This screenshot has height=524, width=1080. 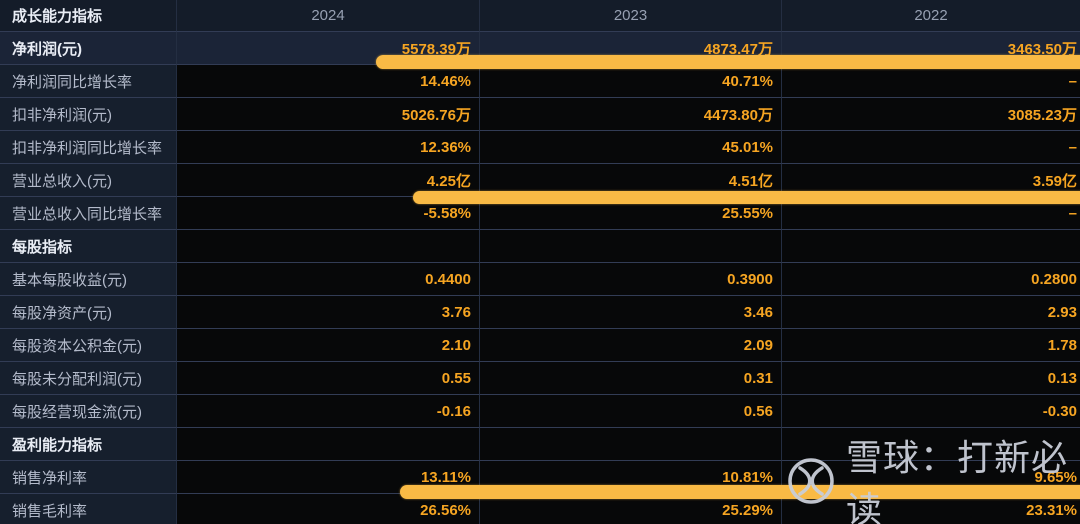 I want to click on row-label: 净利润(元), so click(x=88, y=48).